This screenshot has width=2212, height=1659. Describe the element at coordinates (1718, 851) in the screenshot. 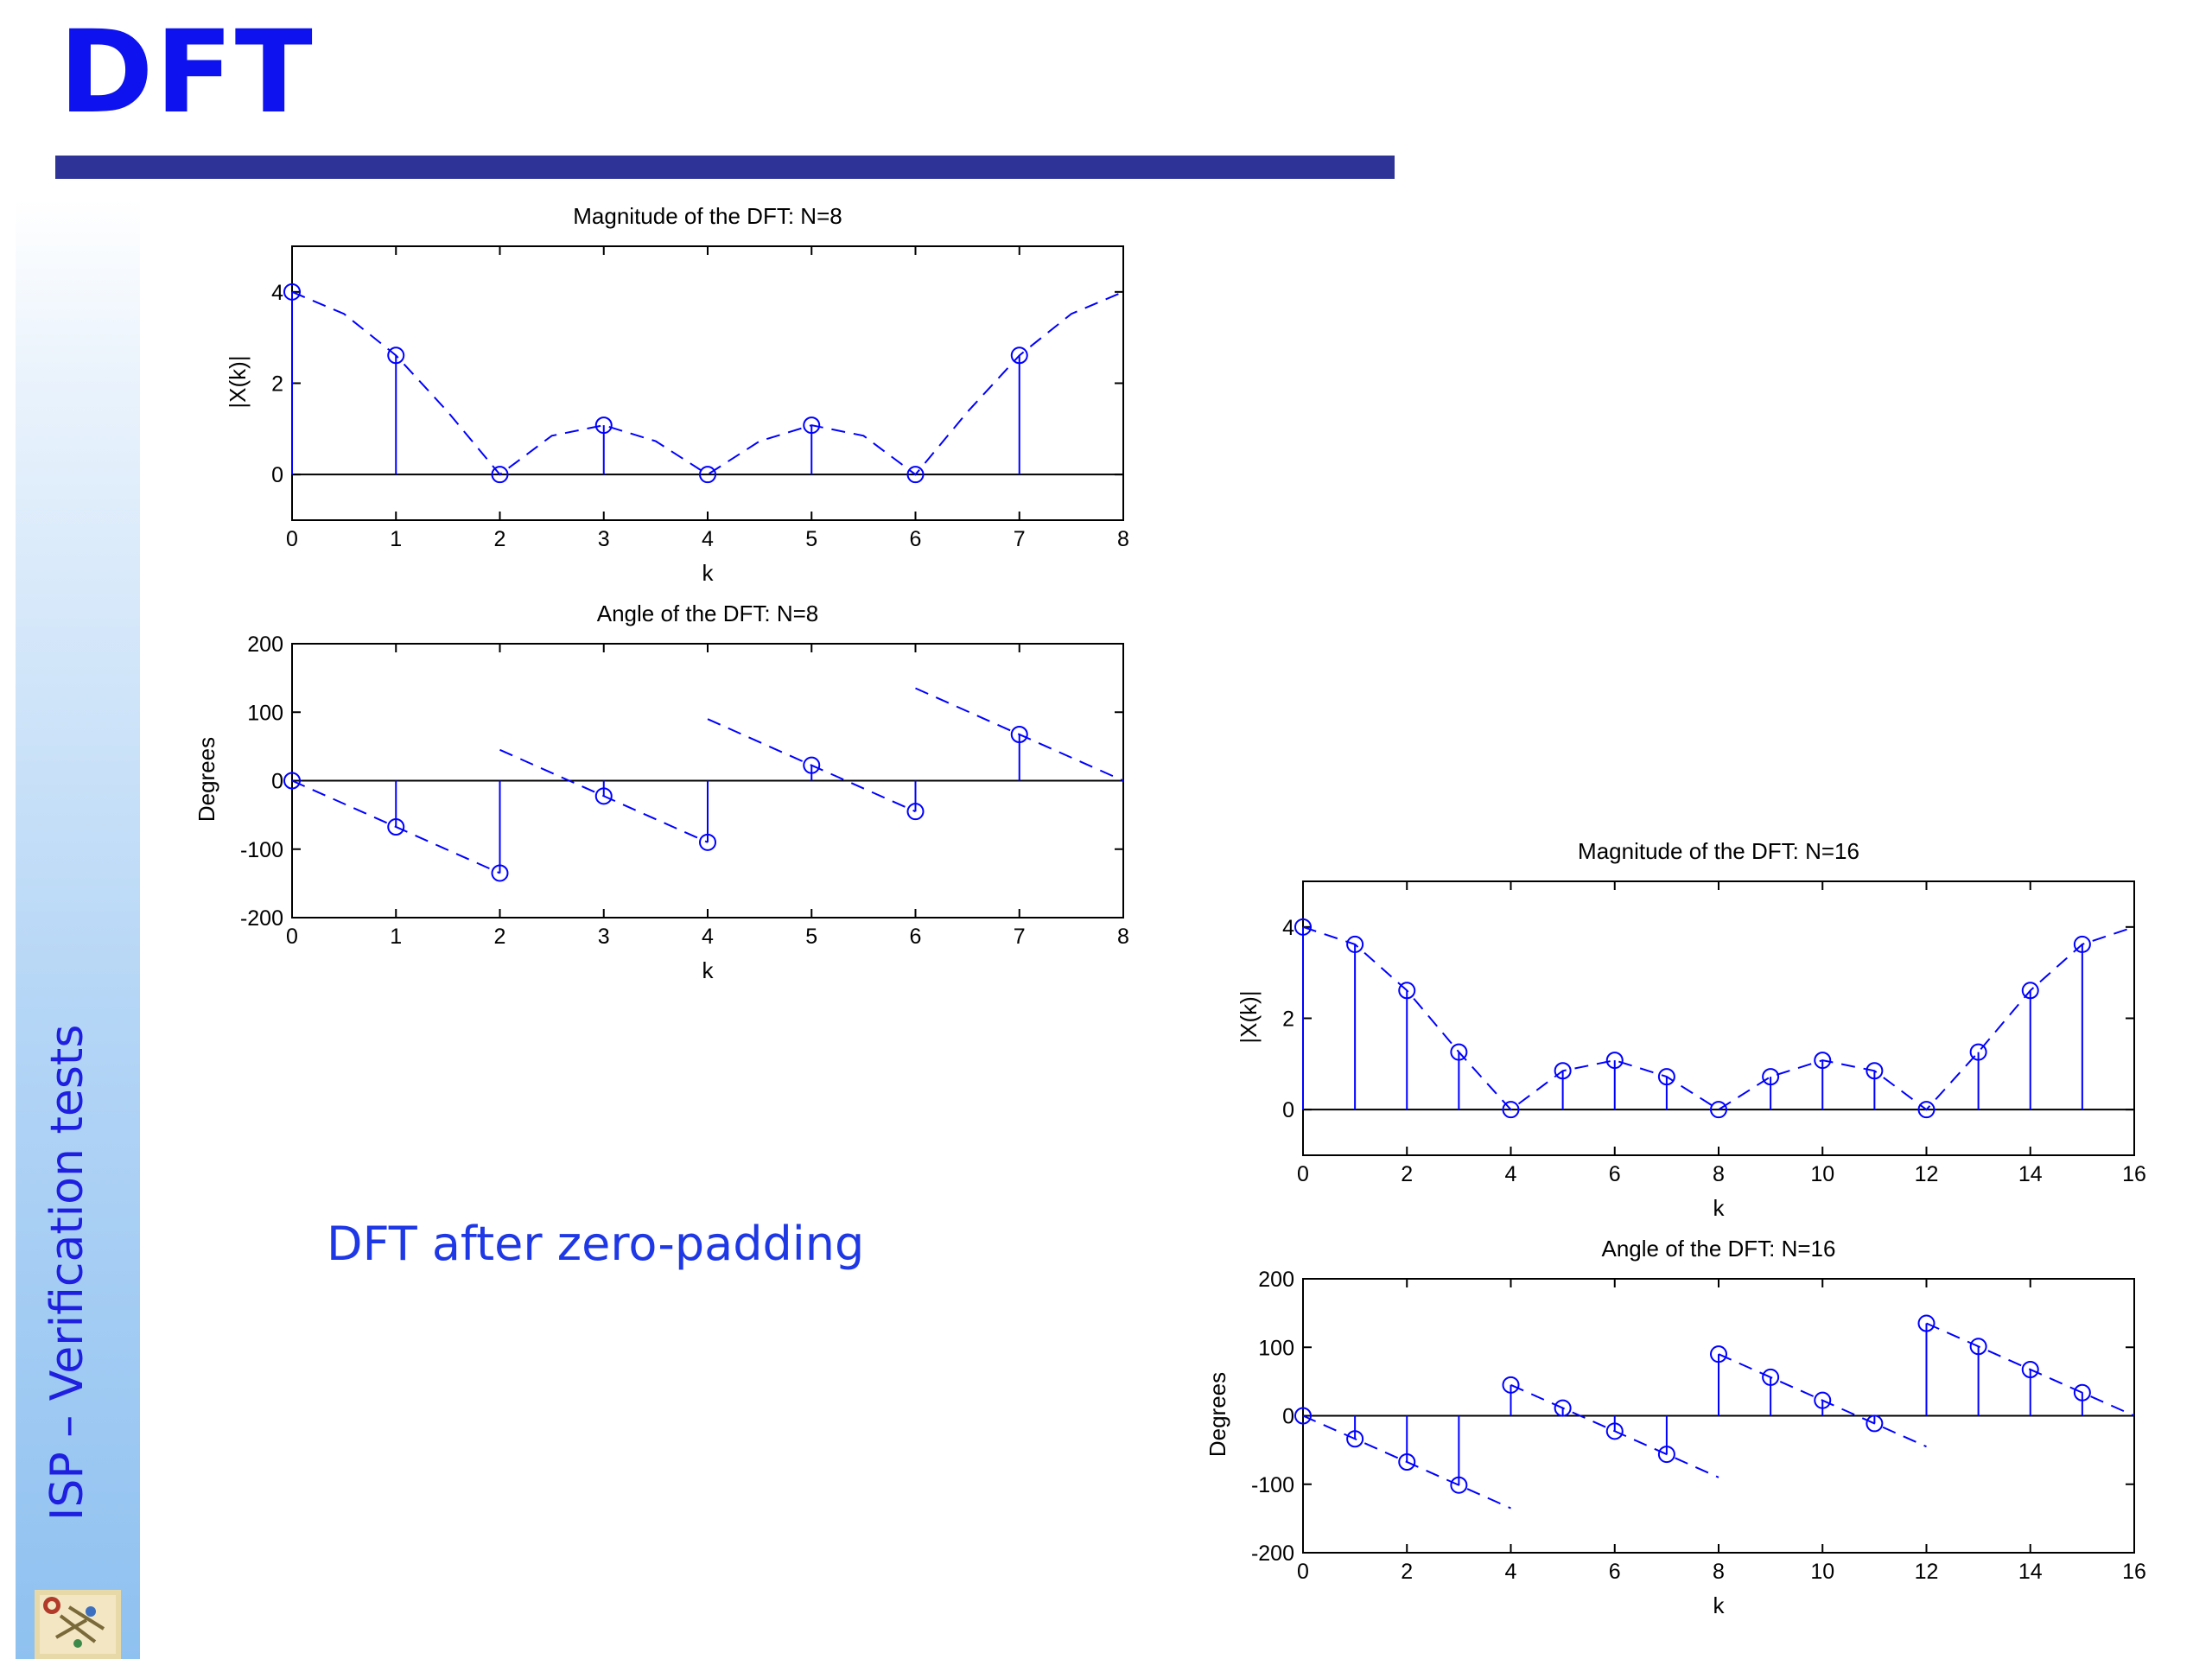

I see `chart-title: Magnitude of the DFT: N=16` at that location.